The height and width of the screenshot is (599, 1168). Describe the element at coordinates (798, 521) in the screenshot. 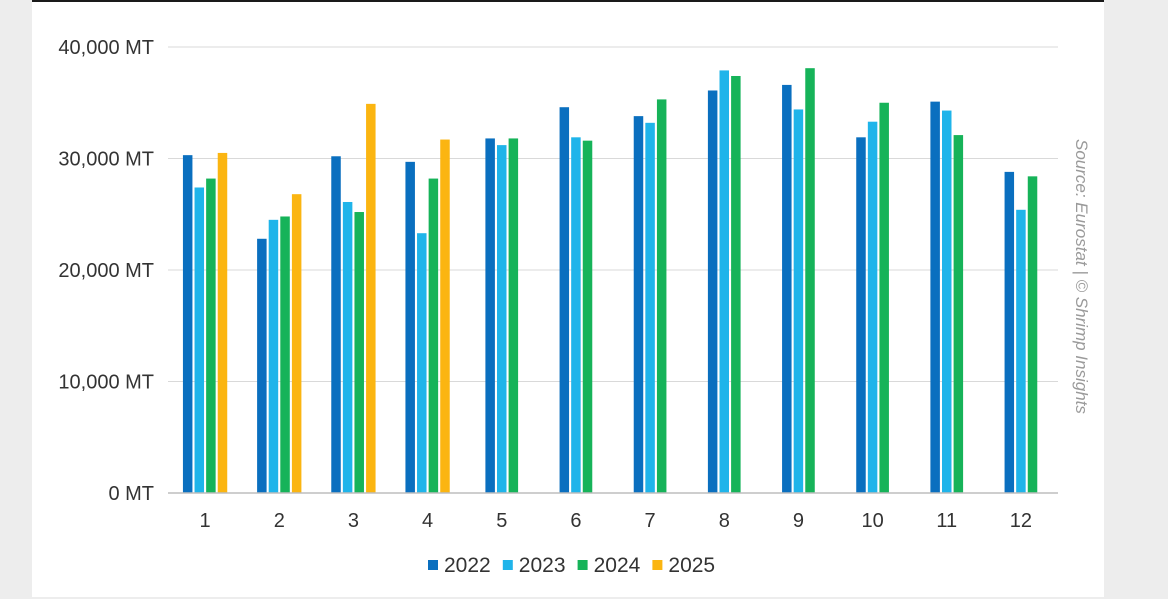

I see `x-tick-label: 9` at that location.